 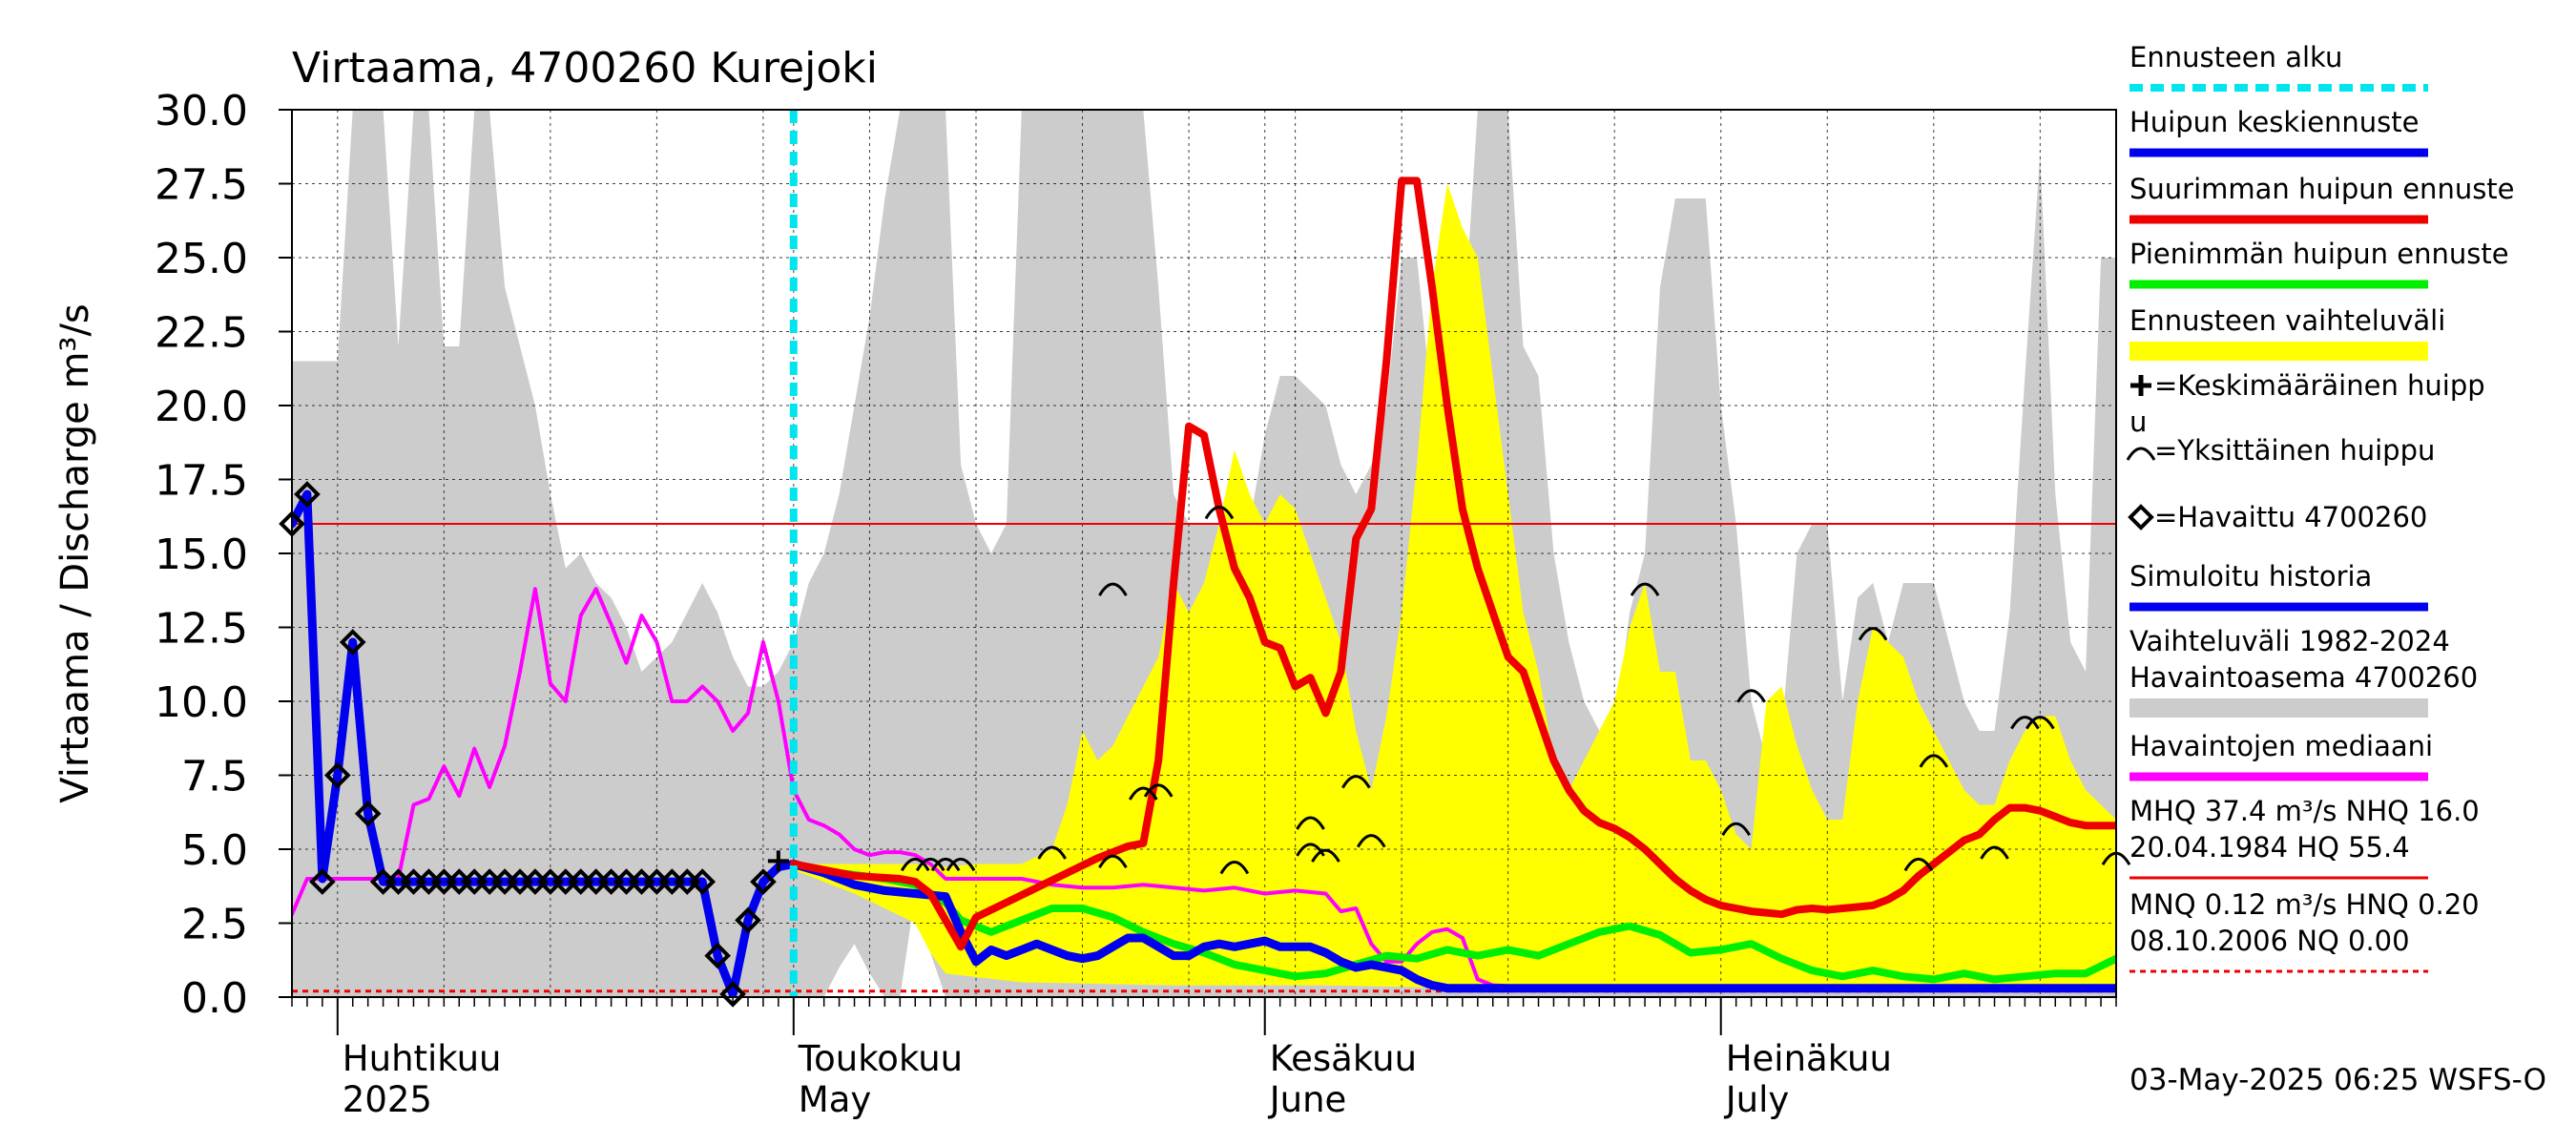 I want to click on legend-label: Vaihteluväli 1982-2024, so click(x=2289, y=641).